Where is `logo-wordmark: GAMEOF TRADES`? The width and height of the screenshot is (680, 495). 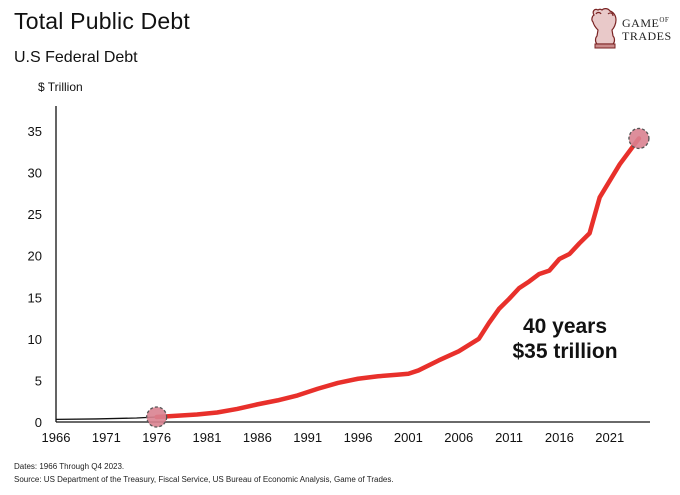
logo-wordmark: GAMEOF TRADES is located at coordinates (647, 28).